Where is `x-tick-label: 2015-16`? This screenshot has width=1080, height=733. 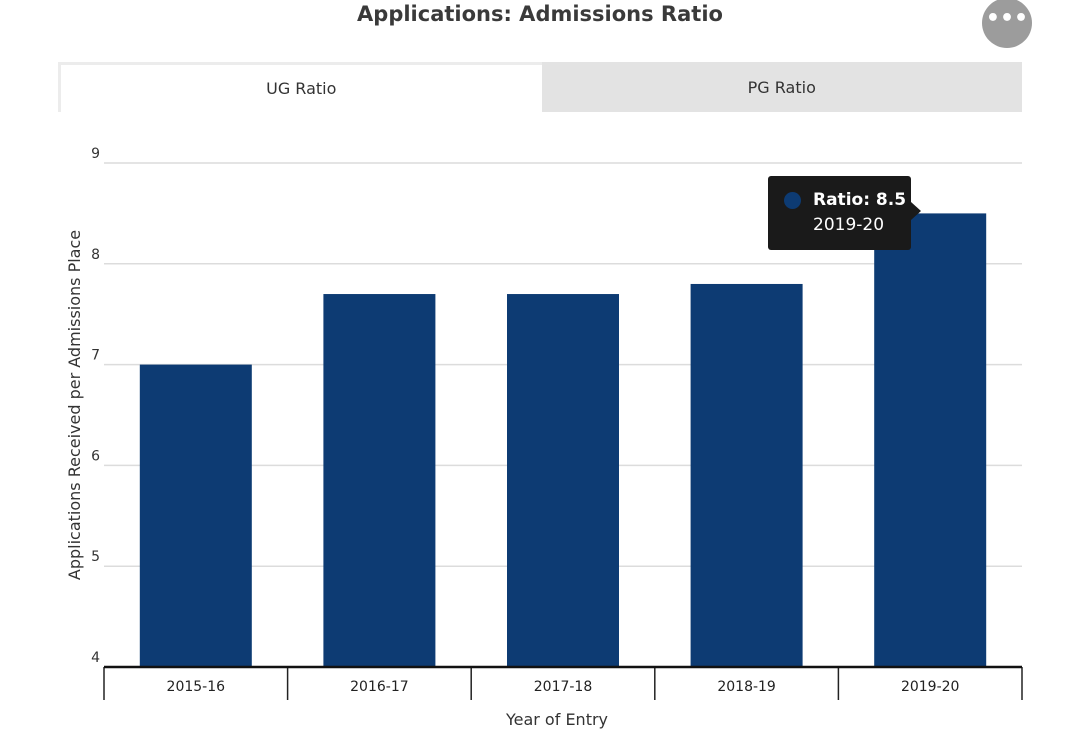 x-tick-label: 2015-16 is located at coordinates (196, 687).